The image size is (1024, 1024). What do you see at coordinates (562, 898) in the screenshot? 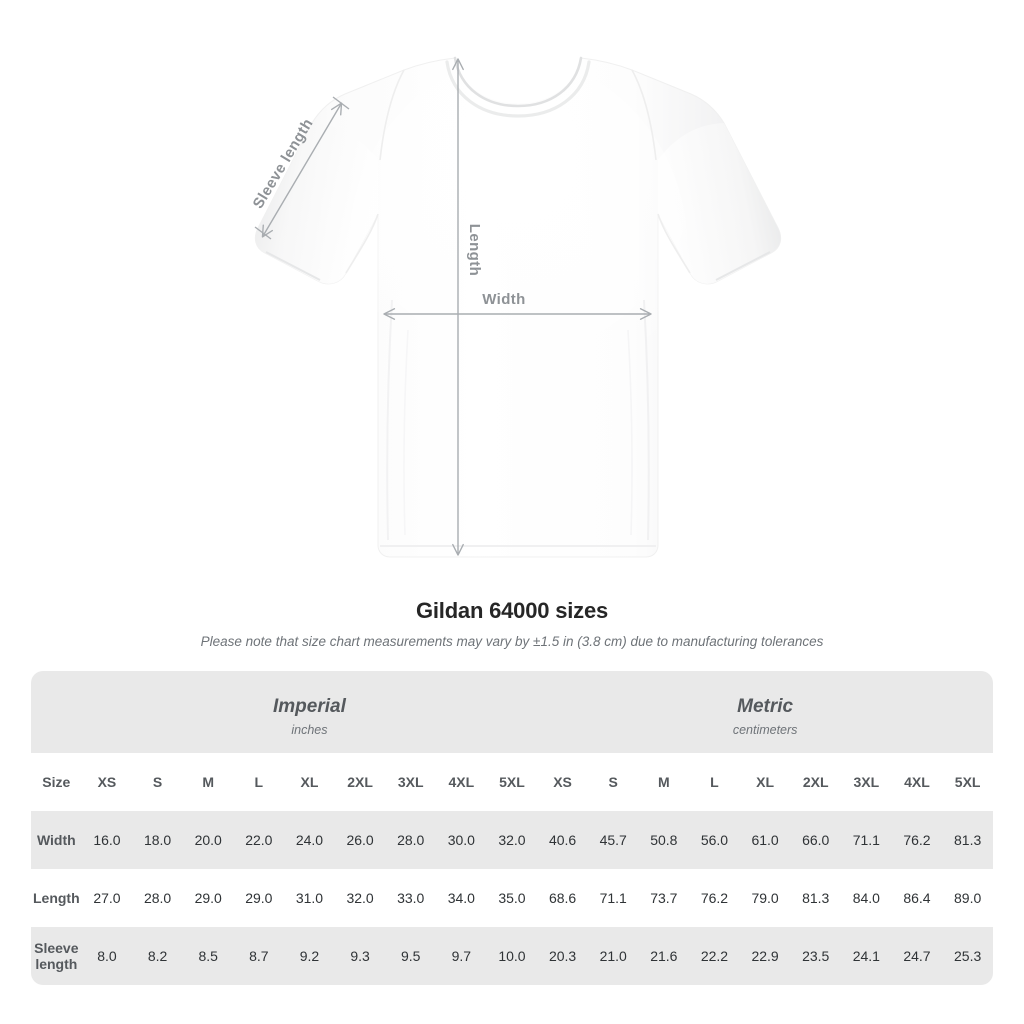
I see `cell-length-metric-0: 68.6` at bounding box center [562, 898].